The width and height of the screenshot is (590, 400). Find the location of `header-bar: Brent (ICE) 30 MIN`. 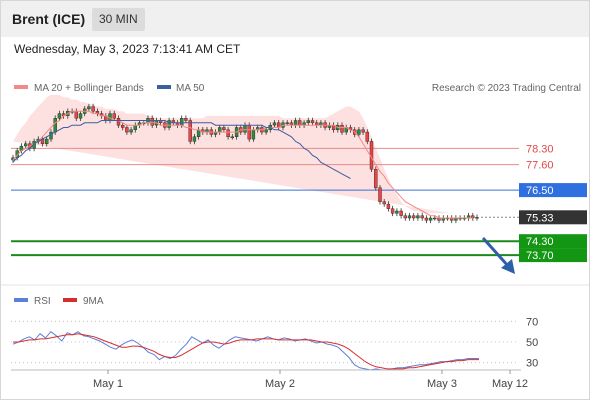

header-bar: Brent (ICE) 30 MIN is located at coordinates (295, 19).